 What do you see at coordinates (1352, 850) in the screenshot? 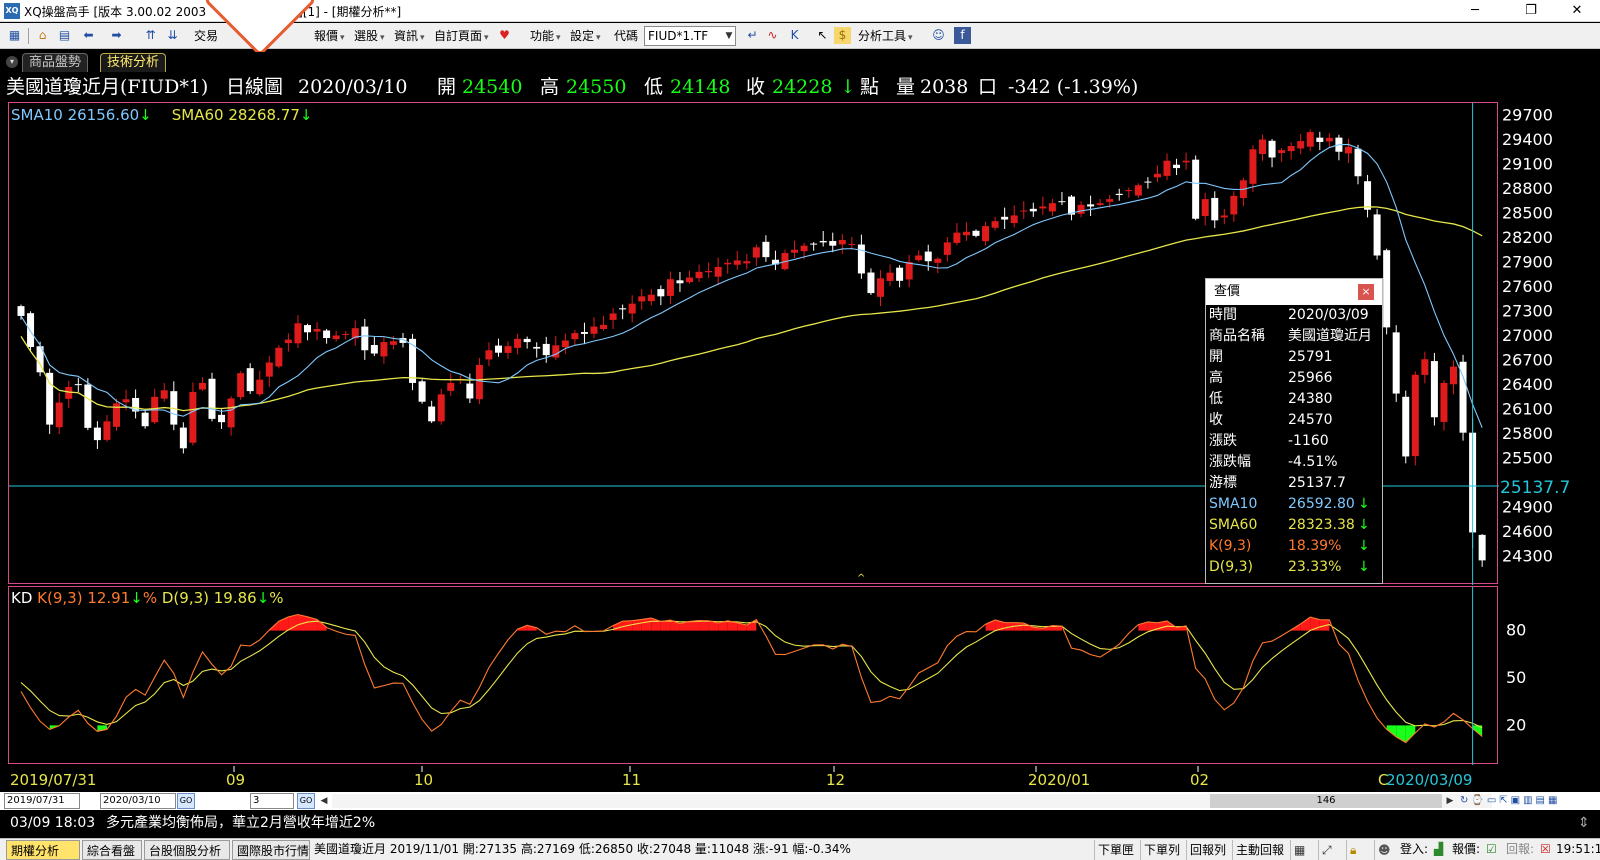
I see `lock-icon: 🔒︎` at bounding box center [1352, 850].